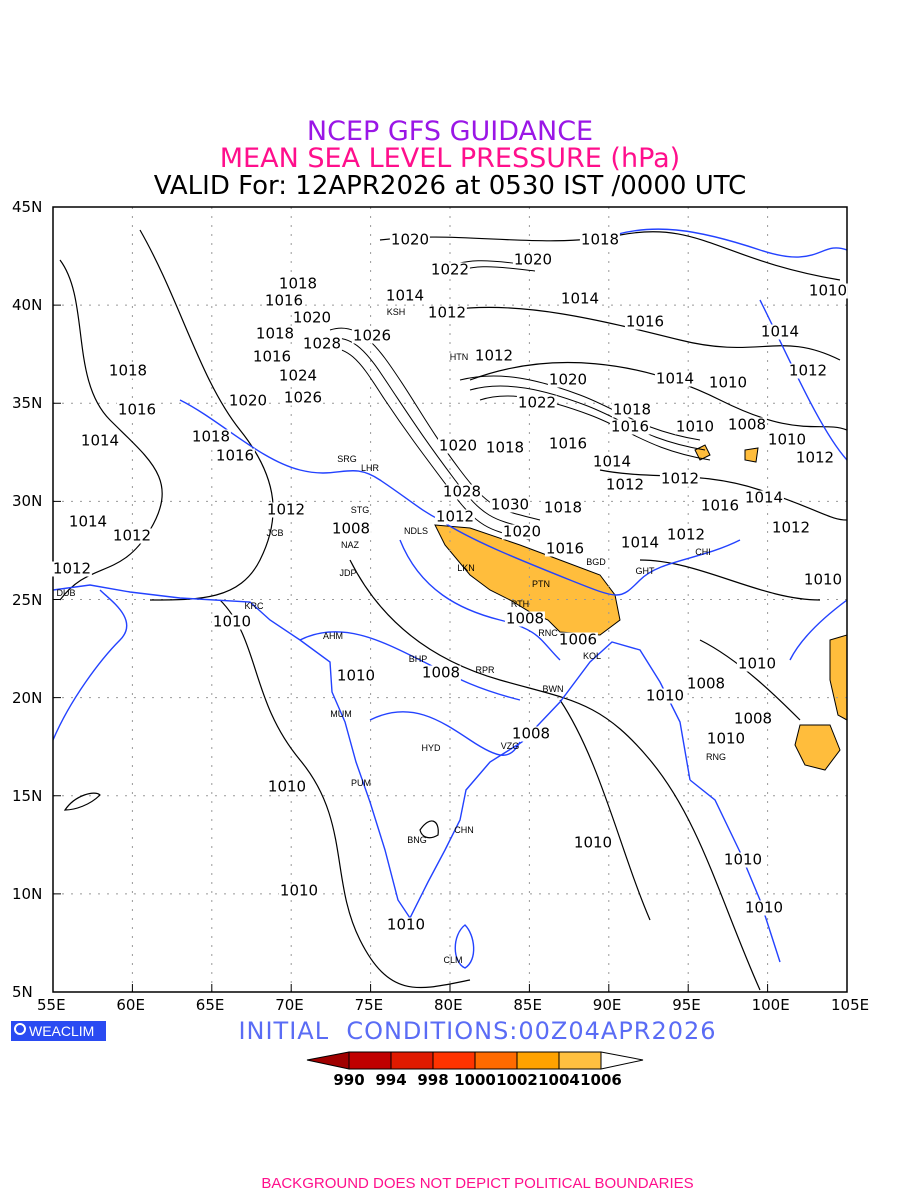 The width and height of the screenshot is (900, 1200). Describe the element at coordinates (361, 783) in the screenshot. I see `city-label: PUM` at that location.